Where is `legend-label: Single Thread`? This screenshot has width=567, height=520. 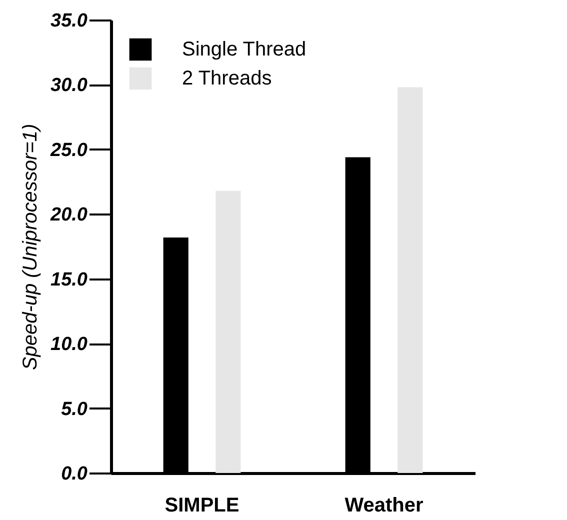
legend-label: Single Thread is located at coordinates (244, 49).